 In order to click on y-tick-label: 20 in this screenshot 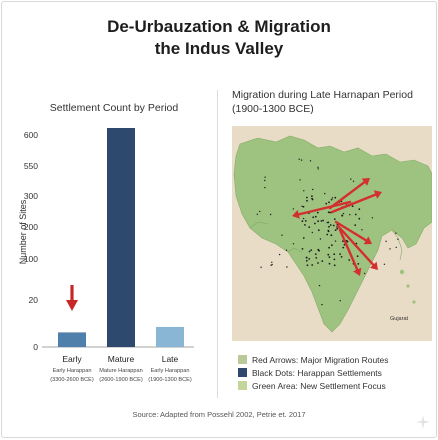, I will do `click(34, 300)`.